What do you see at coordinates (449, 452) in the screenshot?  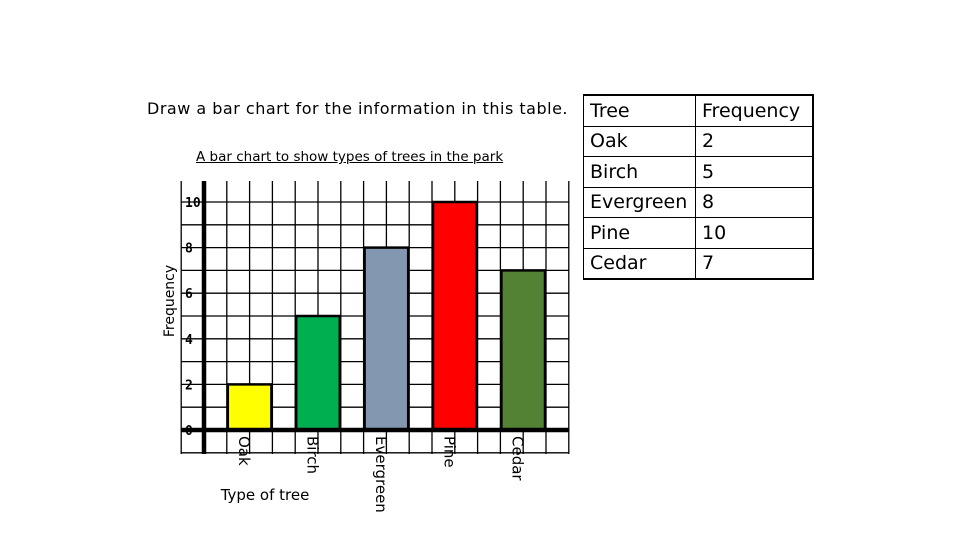 I see `x-tick-label: Pine` at bounding box center [449, 452].